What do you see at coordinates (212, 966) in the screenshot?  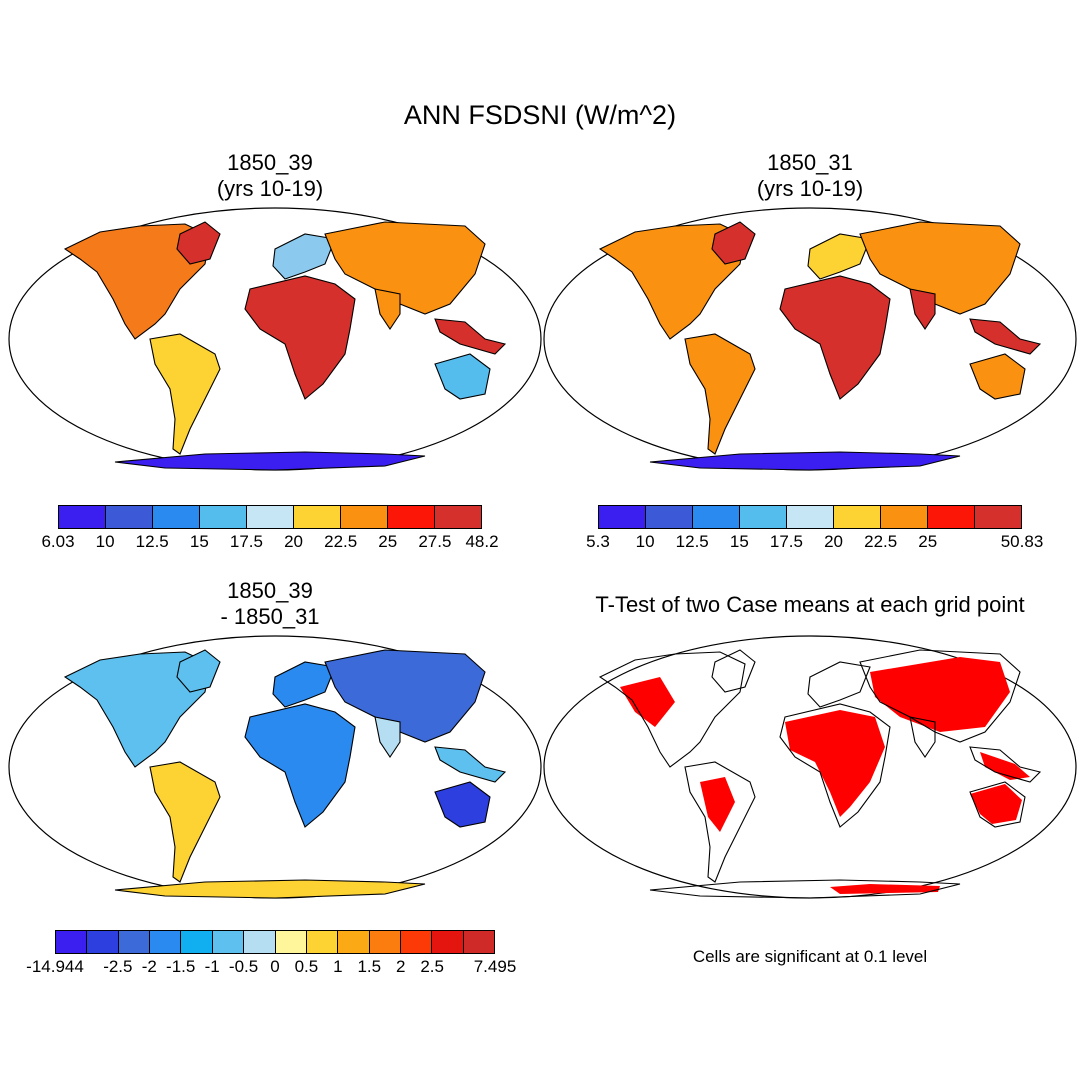 I see `colorbar-tick-label: -1` at bounding box center [212, 966].